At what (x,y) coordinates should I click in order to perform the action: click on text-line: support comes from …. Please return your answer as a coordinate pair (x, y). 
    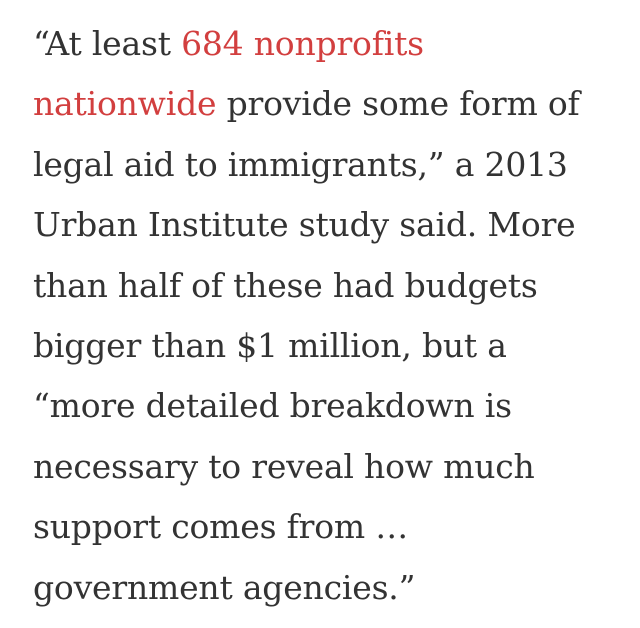
    Looking at the image, I should click on (221, 527).